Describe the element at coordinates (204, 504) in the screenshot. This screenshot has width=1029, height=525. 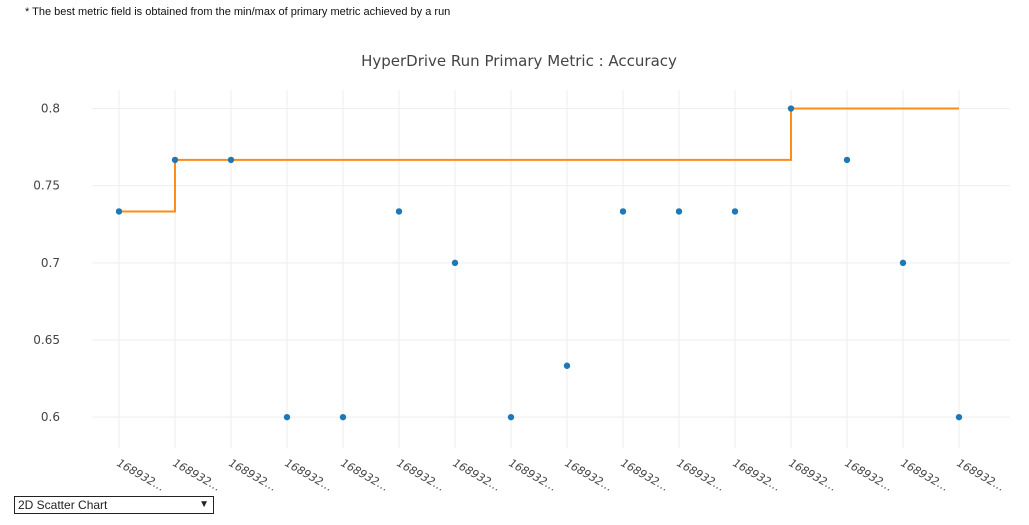
I see `chevron-down-icon: ▼` at that location.